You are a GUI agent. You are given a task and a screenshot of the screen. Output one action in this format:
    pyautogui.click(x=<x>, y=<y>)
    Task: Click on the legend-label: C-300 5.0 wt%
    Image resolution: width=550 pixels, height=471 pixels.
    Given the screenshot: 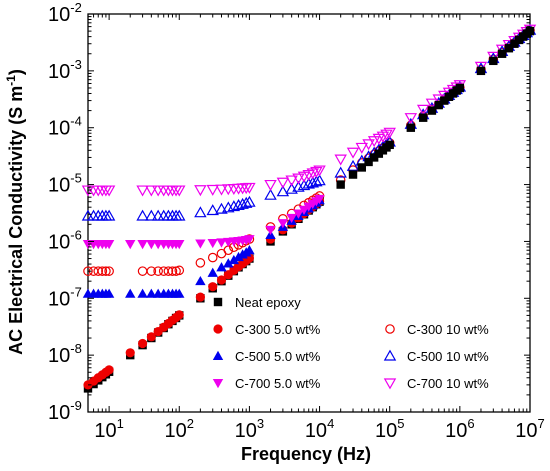 What is the action you would take?
    pyautogui.click(x=278, y=329)
    